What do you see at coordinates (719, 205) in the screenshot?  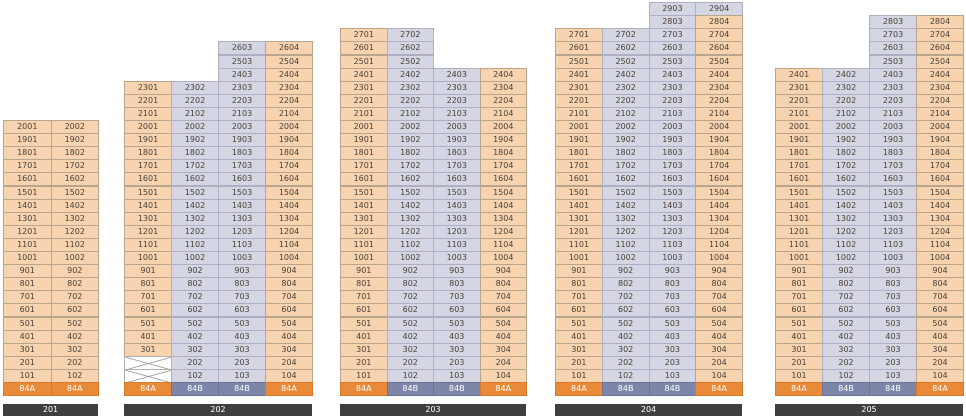 I see `unit-cell: 1404` at bounding box center [719, 205].